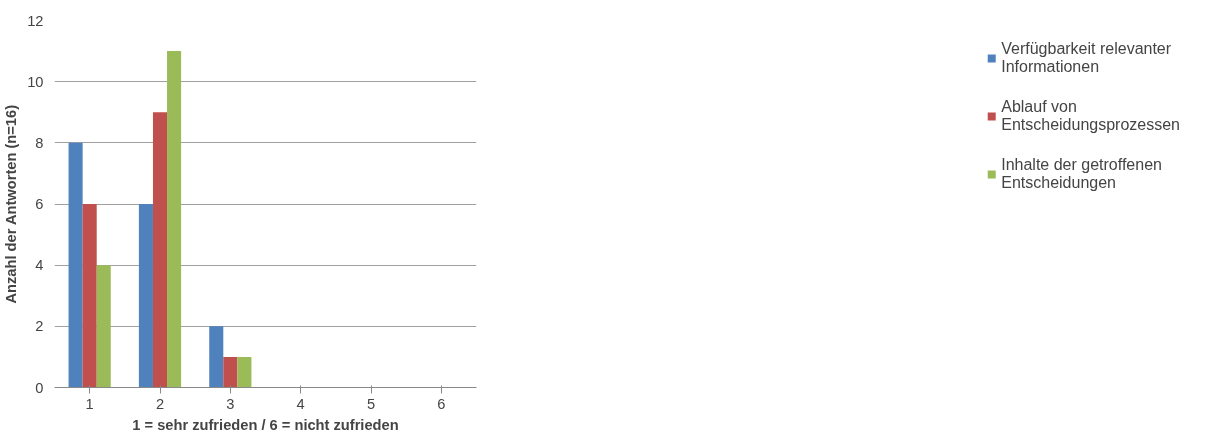  Describe the element at coordinates (39, 326) in the screenshot. I see `y-tick-label: 2` at that location.